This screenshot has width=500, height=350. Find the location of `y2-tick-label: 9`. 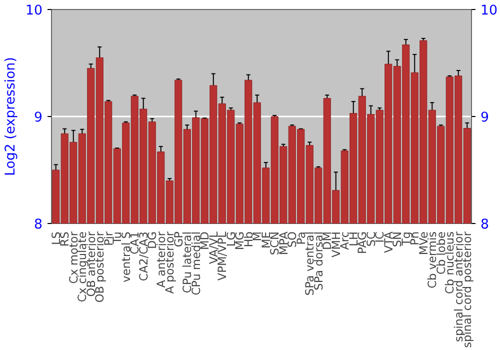

y2-tick-label: 9 is located at coordinates (484, 118).